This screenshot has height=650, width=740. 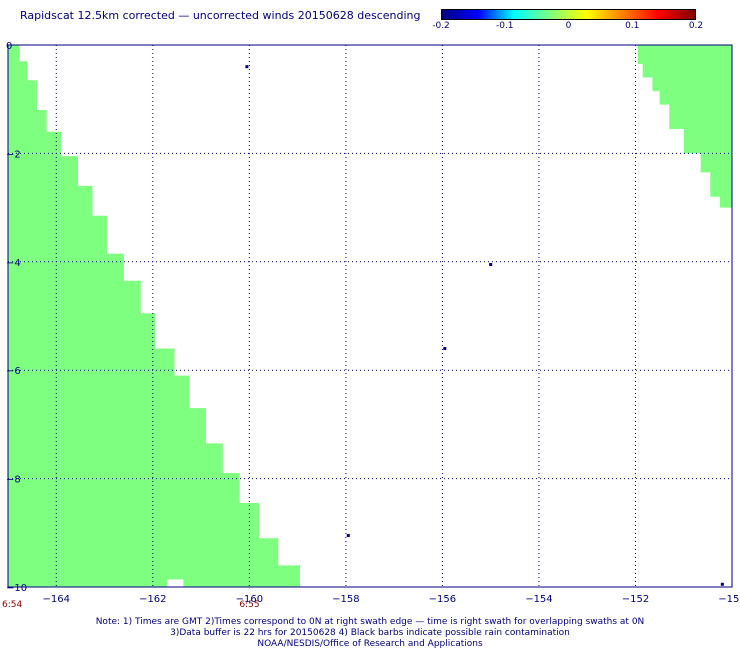 What do you see at coordinates (13, 371) in the screenshot?
I see `y-tick-label: −6` at bounding box center [13, 371].